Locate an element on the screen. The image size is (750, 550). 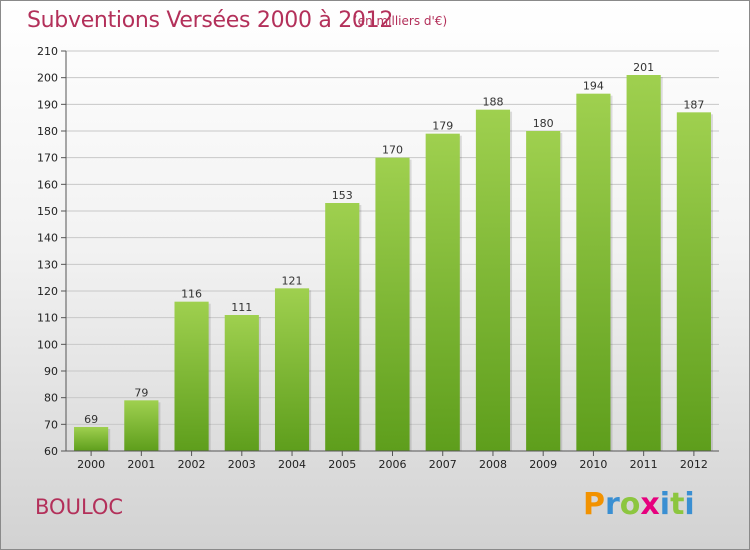
data-label: 188 is located at coordinates (492, 102).